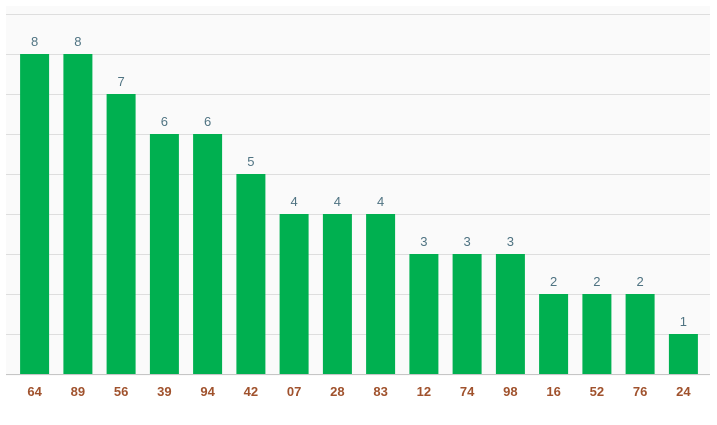  What do you see at coordinates (639, 281) in the screenshot?
I see `value-label-76: 2` at bounding box center [639, 281].